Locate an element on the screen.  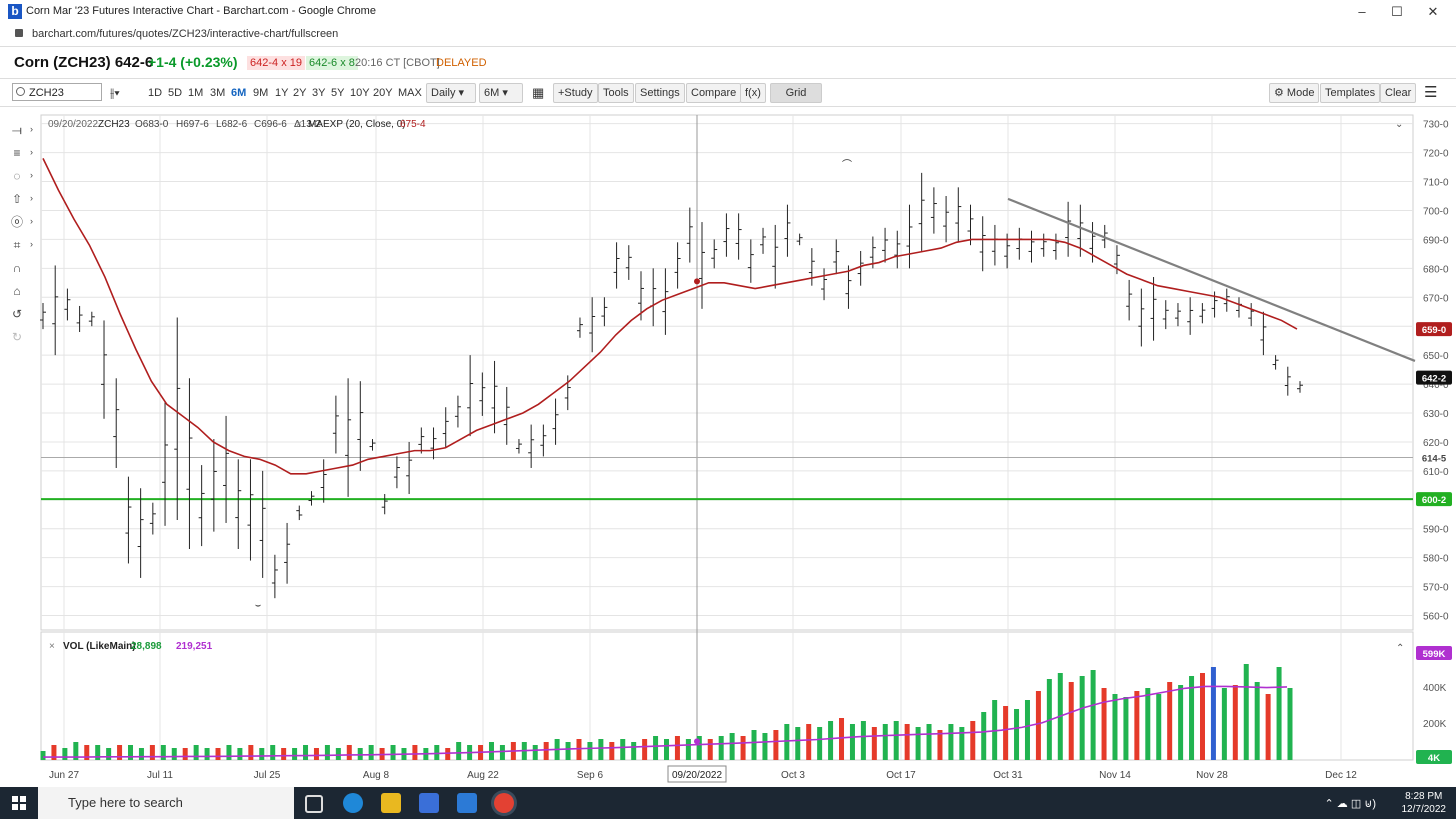
bar-type-icon: ⫲▾ is located at coordinates (115, 92).